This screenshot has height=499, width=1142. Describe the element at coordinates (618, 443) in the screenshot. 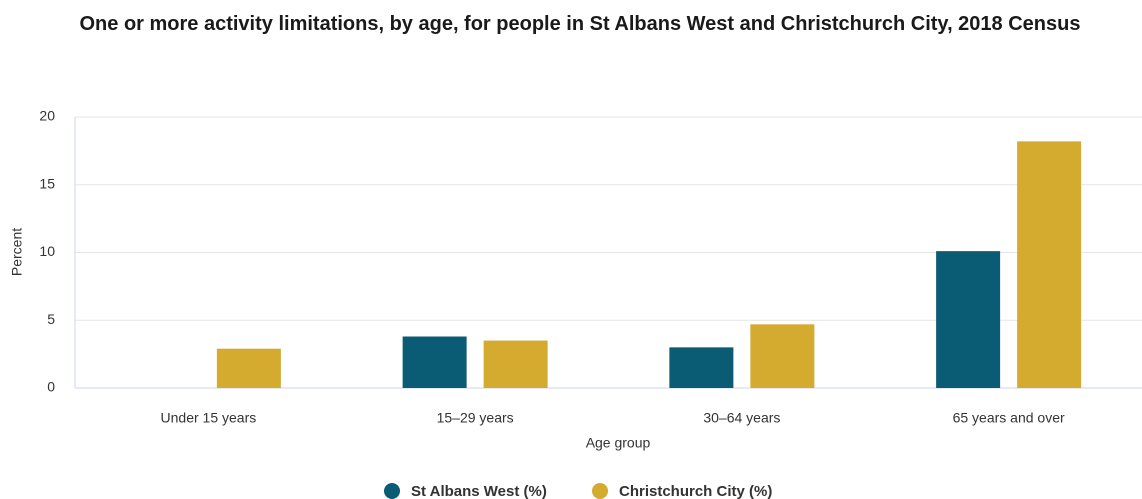

I see `x-axis-label: Age group` at that location.